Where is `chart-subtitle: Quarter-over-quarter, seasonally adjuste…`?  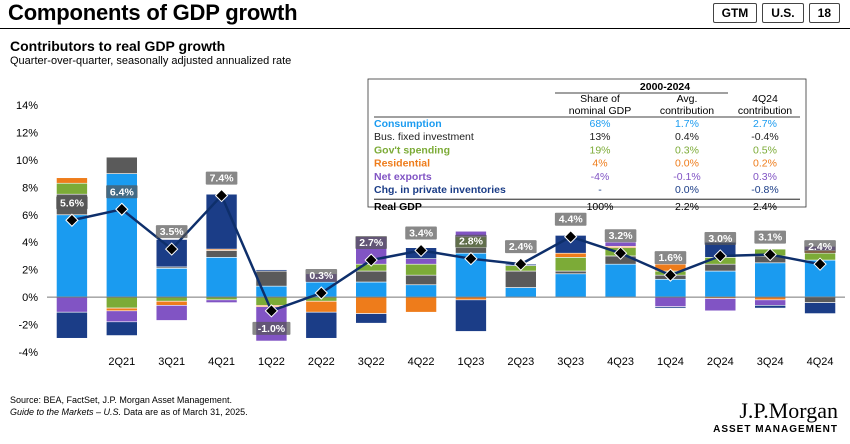
chart-subtitle: Quarter-over-quarter, seasonally adjuste… is located at coordinates (151, 61).